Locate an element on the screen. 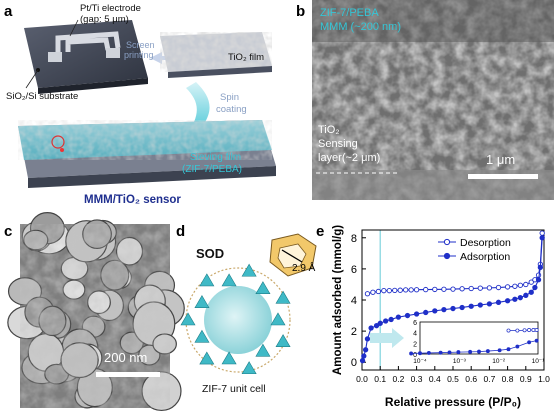 The image size is (554, 412). inset-x-tick-label: 10⁻¹ is located at coordinates (539, 361).